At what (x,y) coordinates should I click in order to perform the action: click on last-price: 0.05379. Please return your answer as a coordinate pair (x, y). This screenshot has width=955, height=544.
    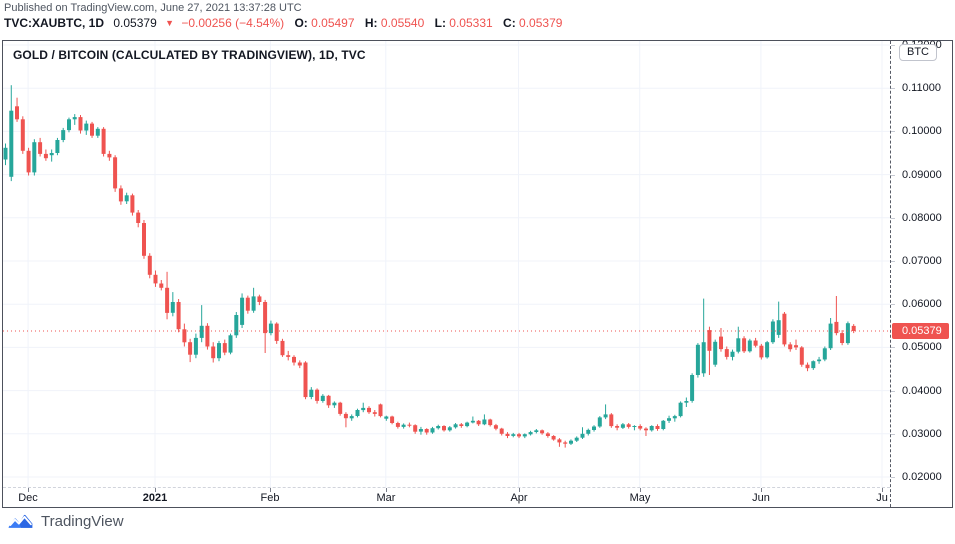
    Looking at the image, I should click on (135, 23).